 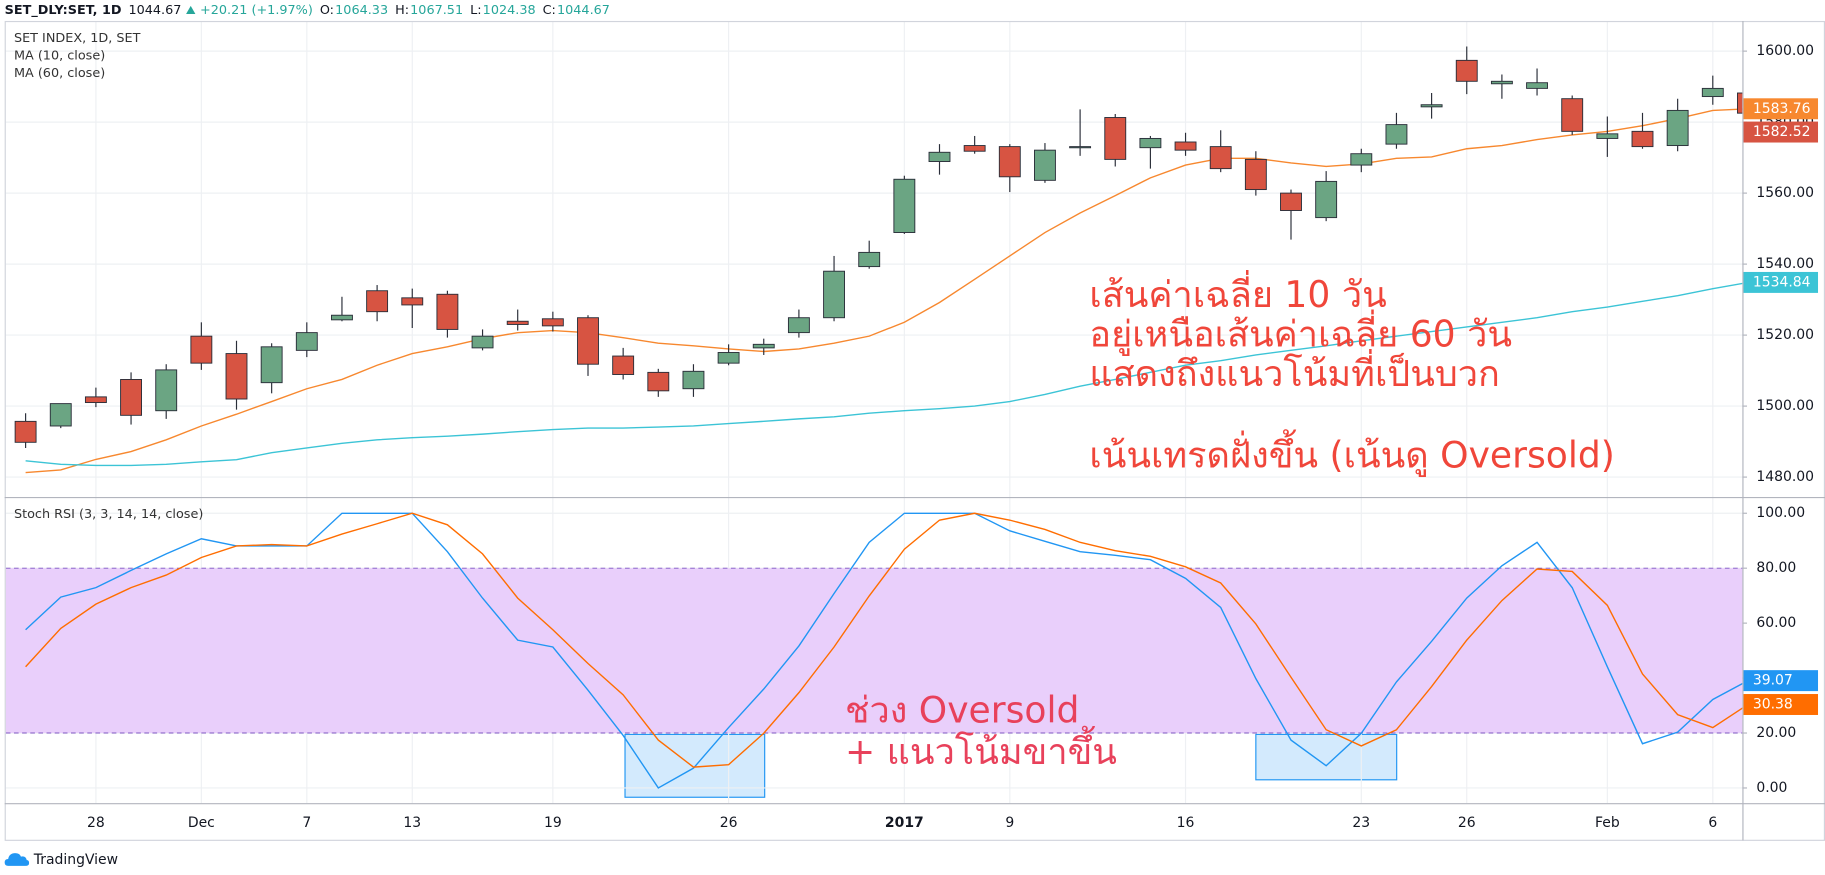 I want to click on x-tick-label: 6, so click(x=1712, y=823).